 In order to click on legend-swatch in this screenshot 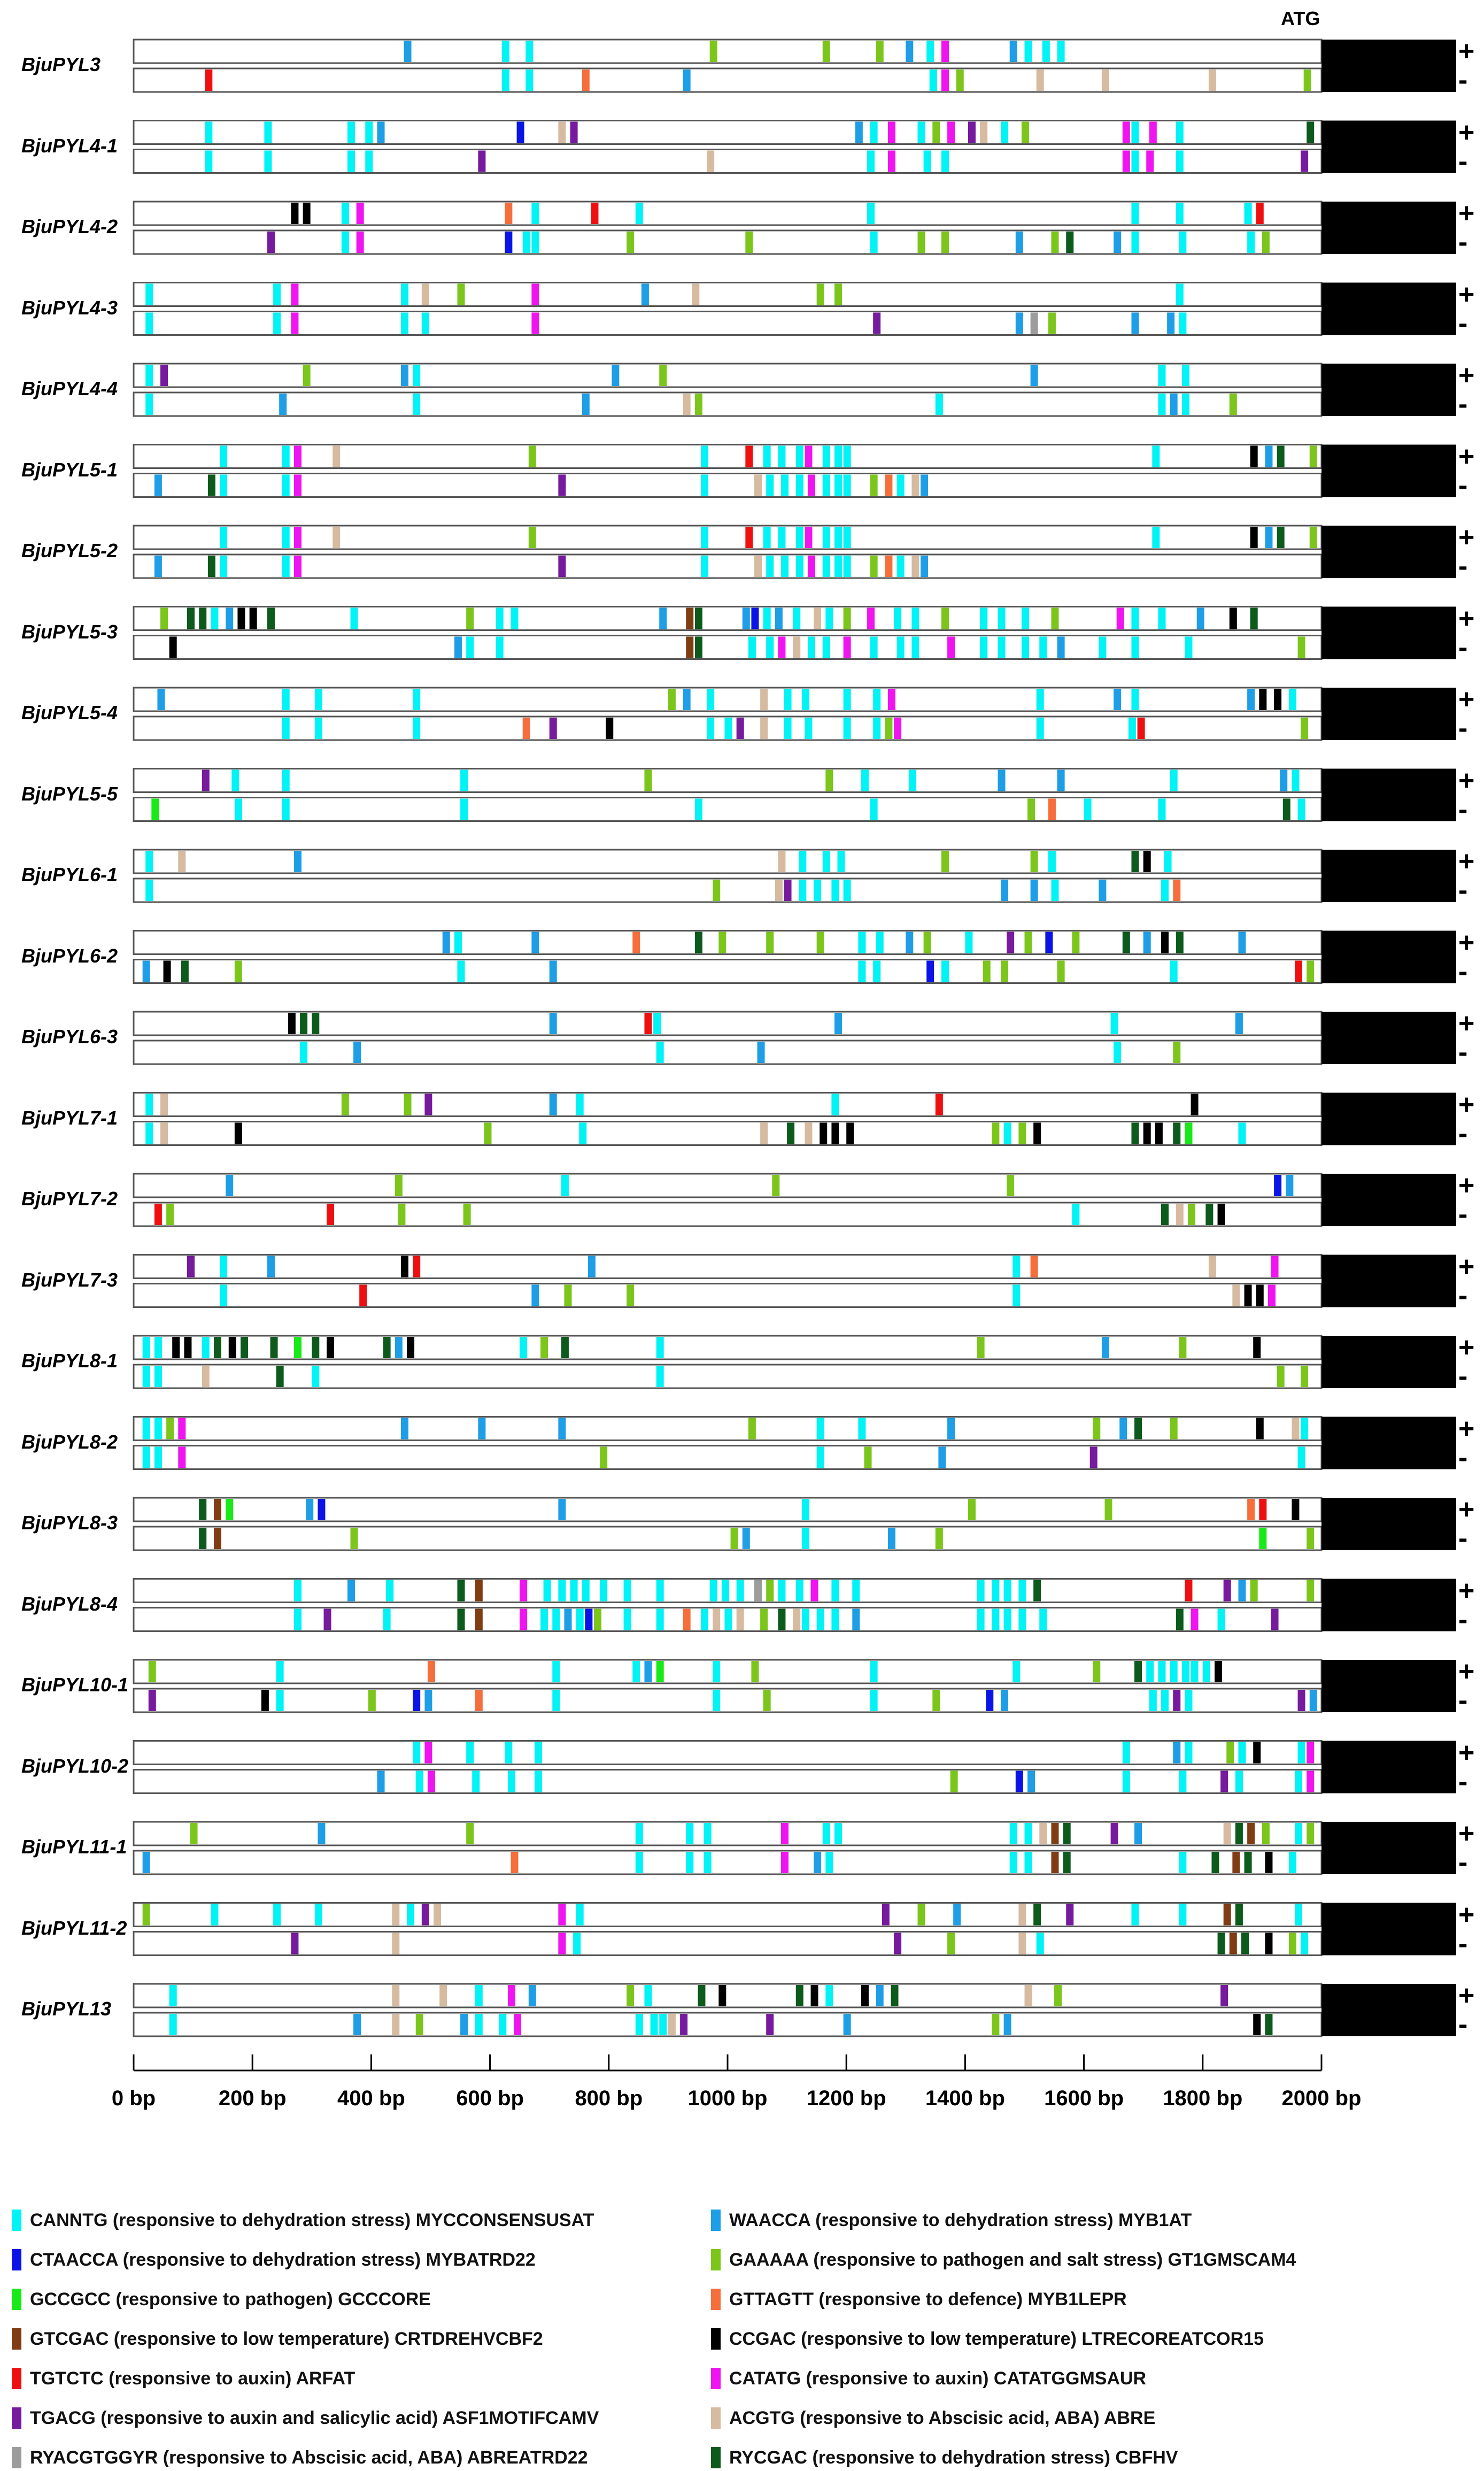, I will do `click(716, 2299)`.